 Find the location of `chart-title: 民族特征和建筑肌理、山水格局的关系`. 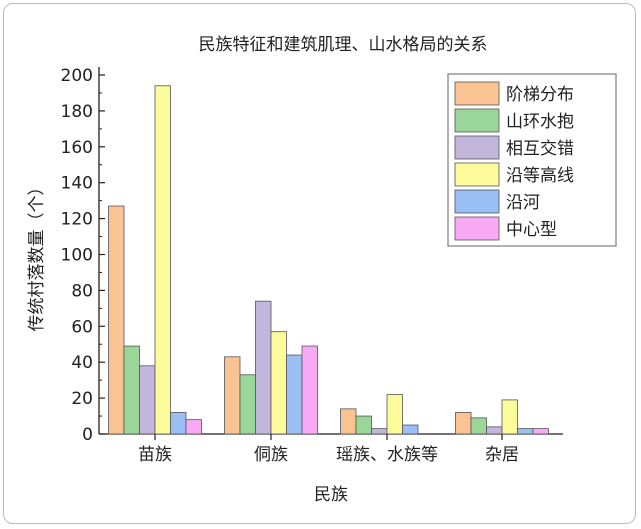

chart-title: 民族特征和建筑肌理、山水格局的关系 is located at coordinates (343, 45).